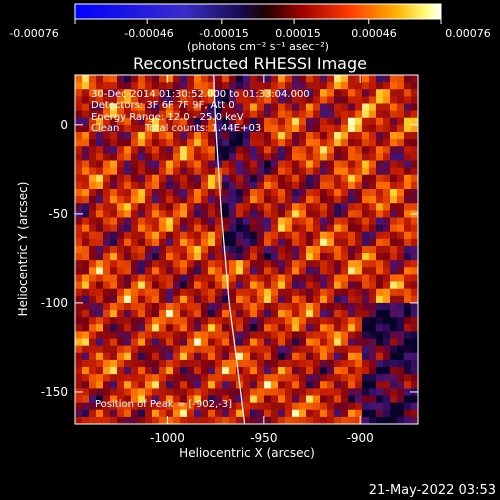  I want to click on x-tick-label: -1000, so click(167, 438).